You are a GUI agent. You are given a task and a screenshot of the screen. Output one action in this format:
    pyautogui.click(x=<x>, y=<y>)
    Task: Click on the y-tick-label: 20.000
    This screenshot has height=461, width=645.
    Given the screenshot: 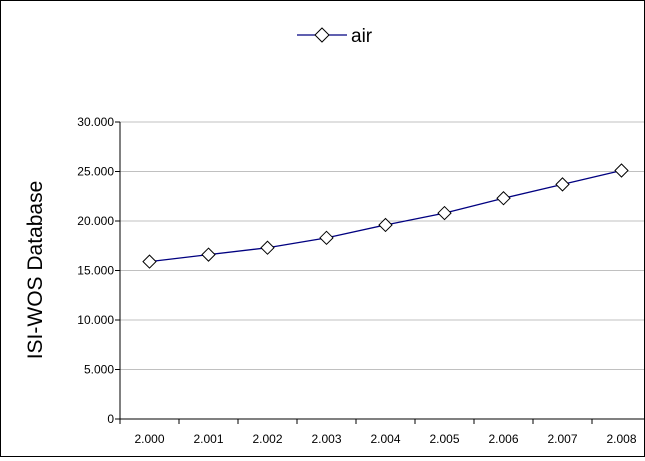 What is the action you would take?
    pyautogui.click(x=95, y=221)
    